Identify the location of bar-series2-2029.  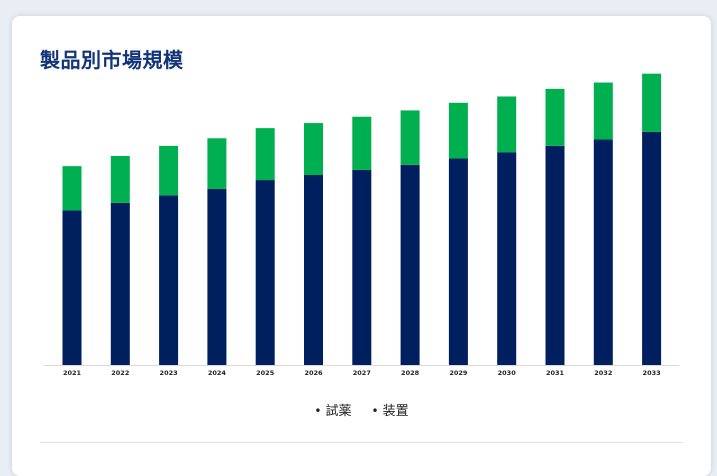
(458, 130).